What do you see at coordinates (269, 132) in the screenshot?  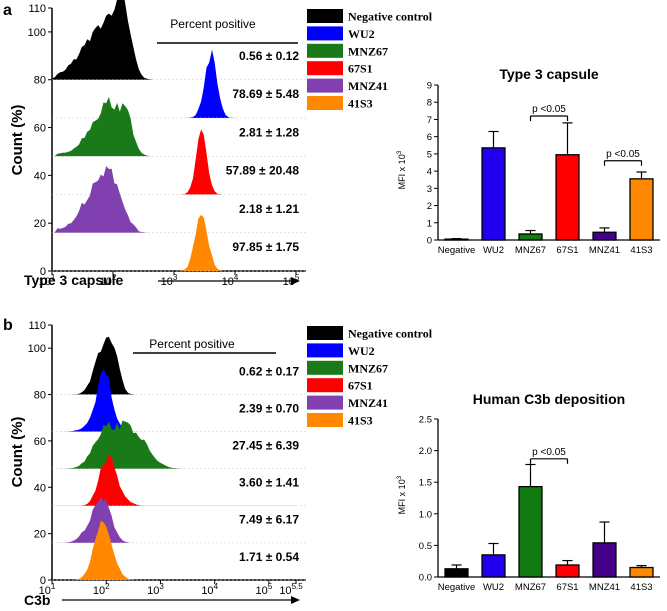 I see `percent-positive-value: 2.81 ± 1.28` at bounding box center [269, 132].